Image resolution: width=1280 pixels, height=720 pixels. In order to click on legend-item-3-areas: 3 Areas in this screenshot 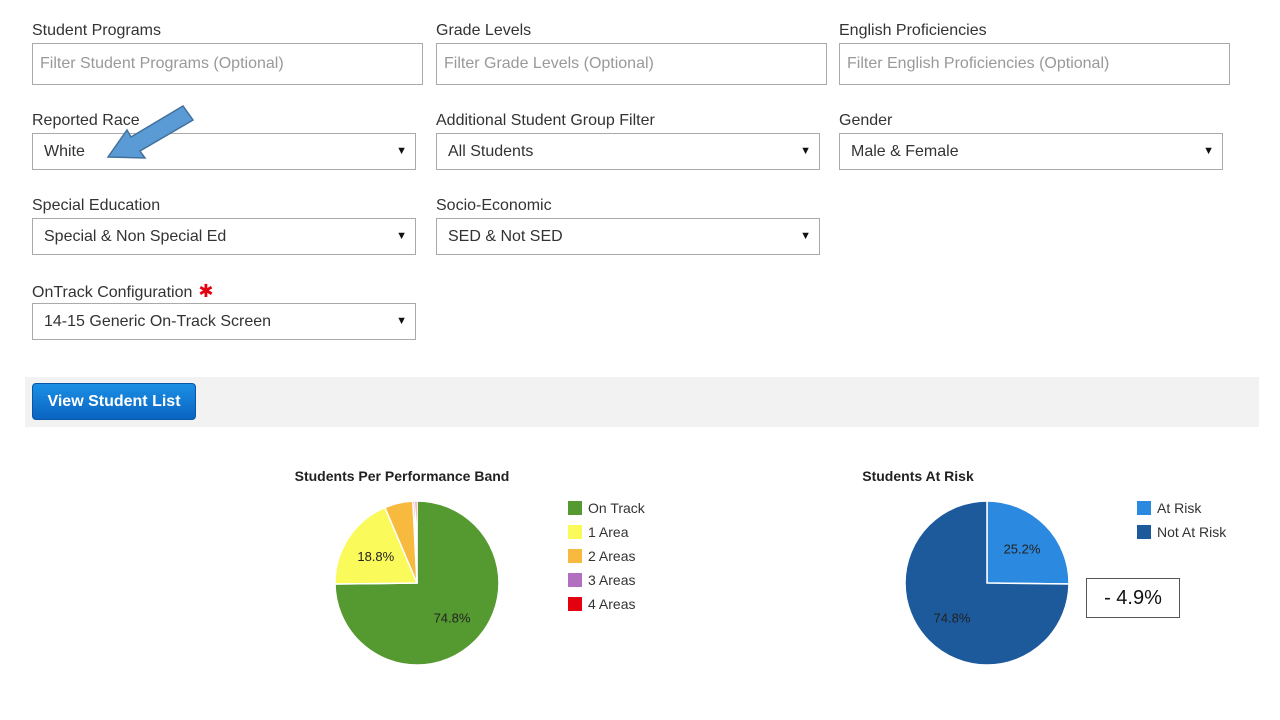, I will do `click(601, 580)`.